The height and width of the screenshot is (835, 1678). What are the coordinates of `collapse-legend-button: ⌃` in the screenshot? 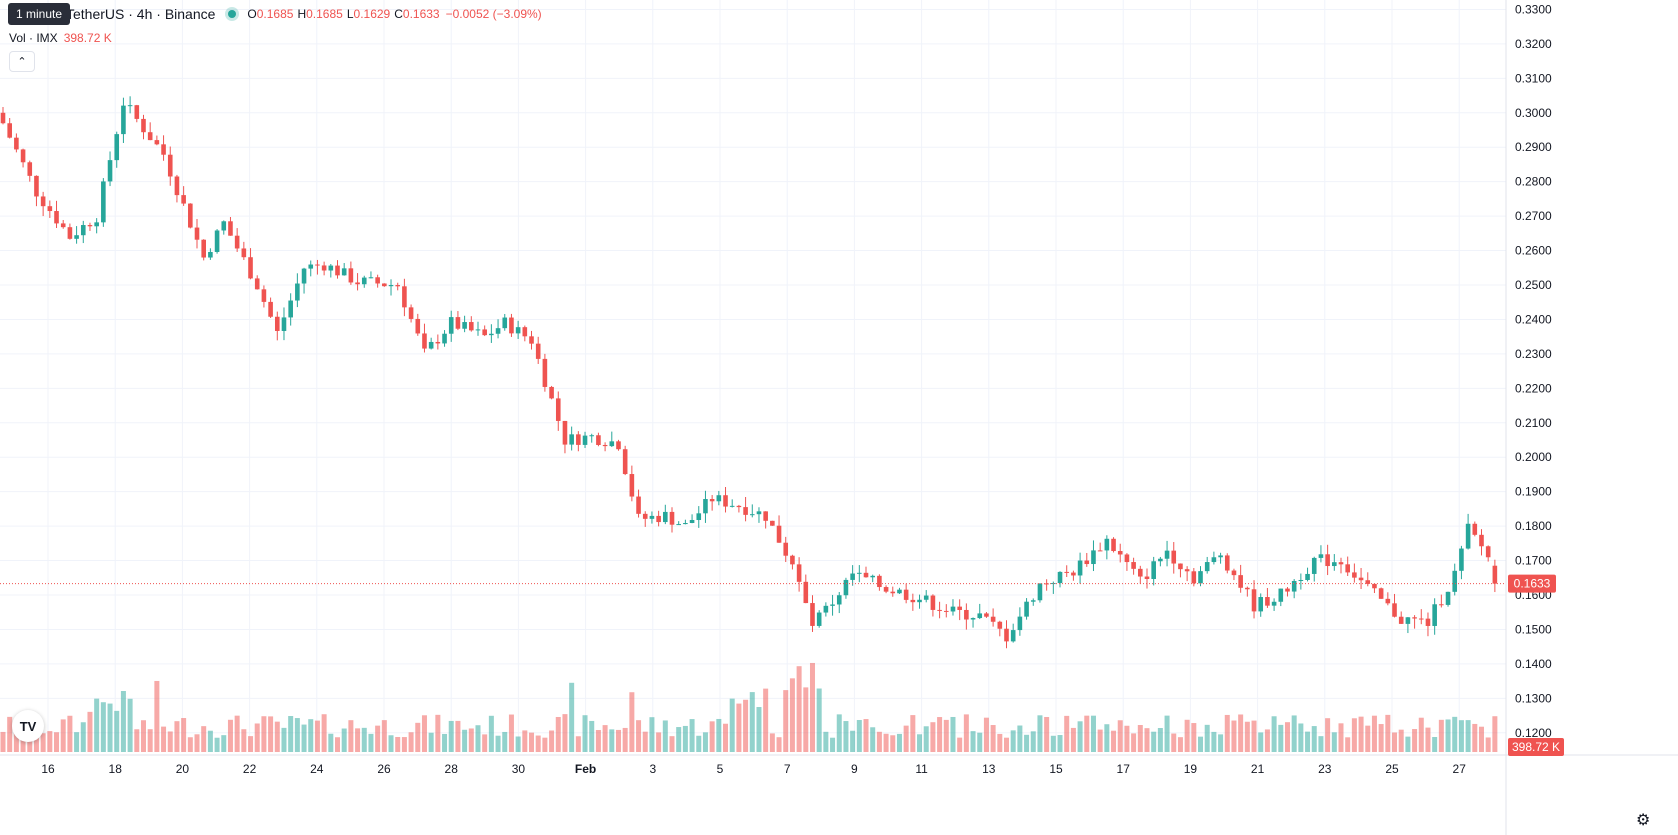 It's located at (22, 61).